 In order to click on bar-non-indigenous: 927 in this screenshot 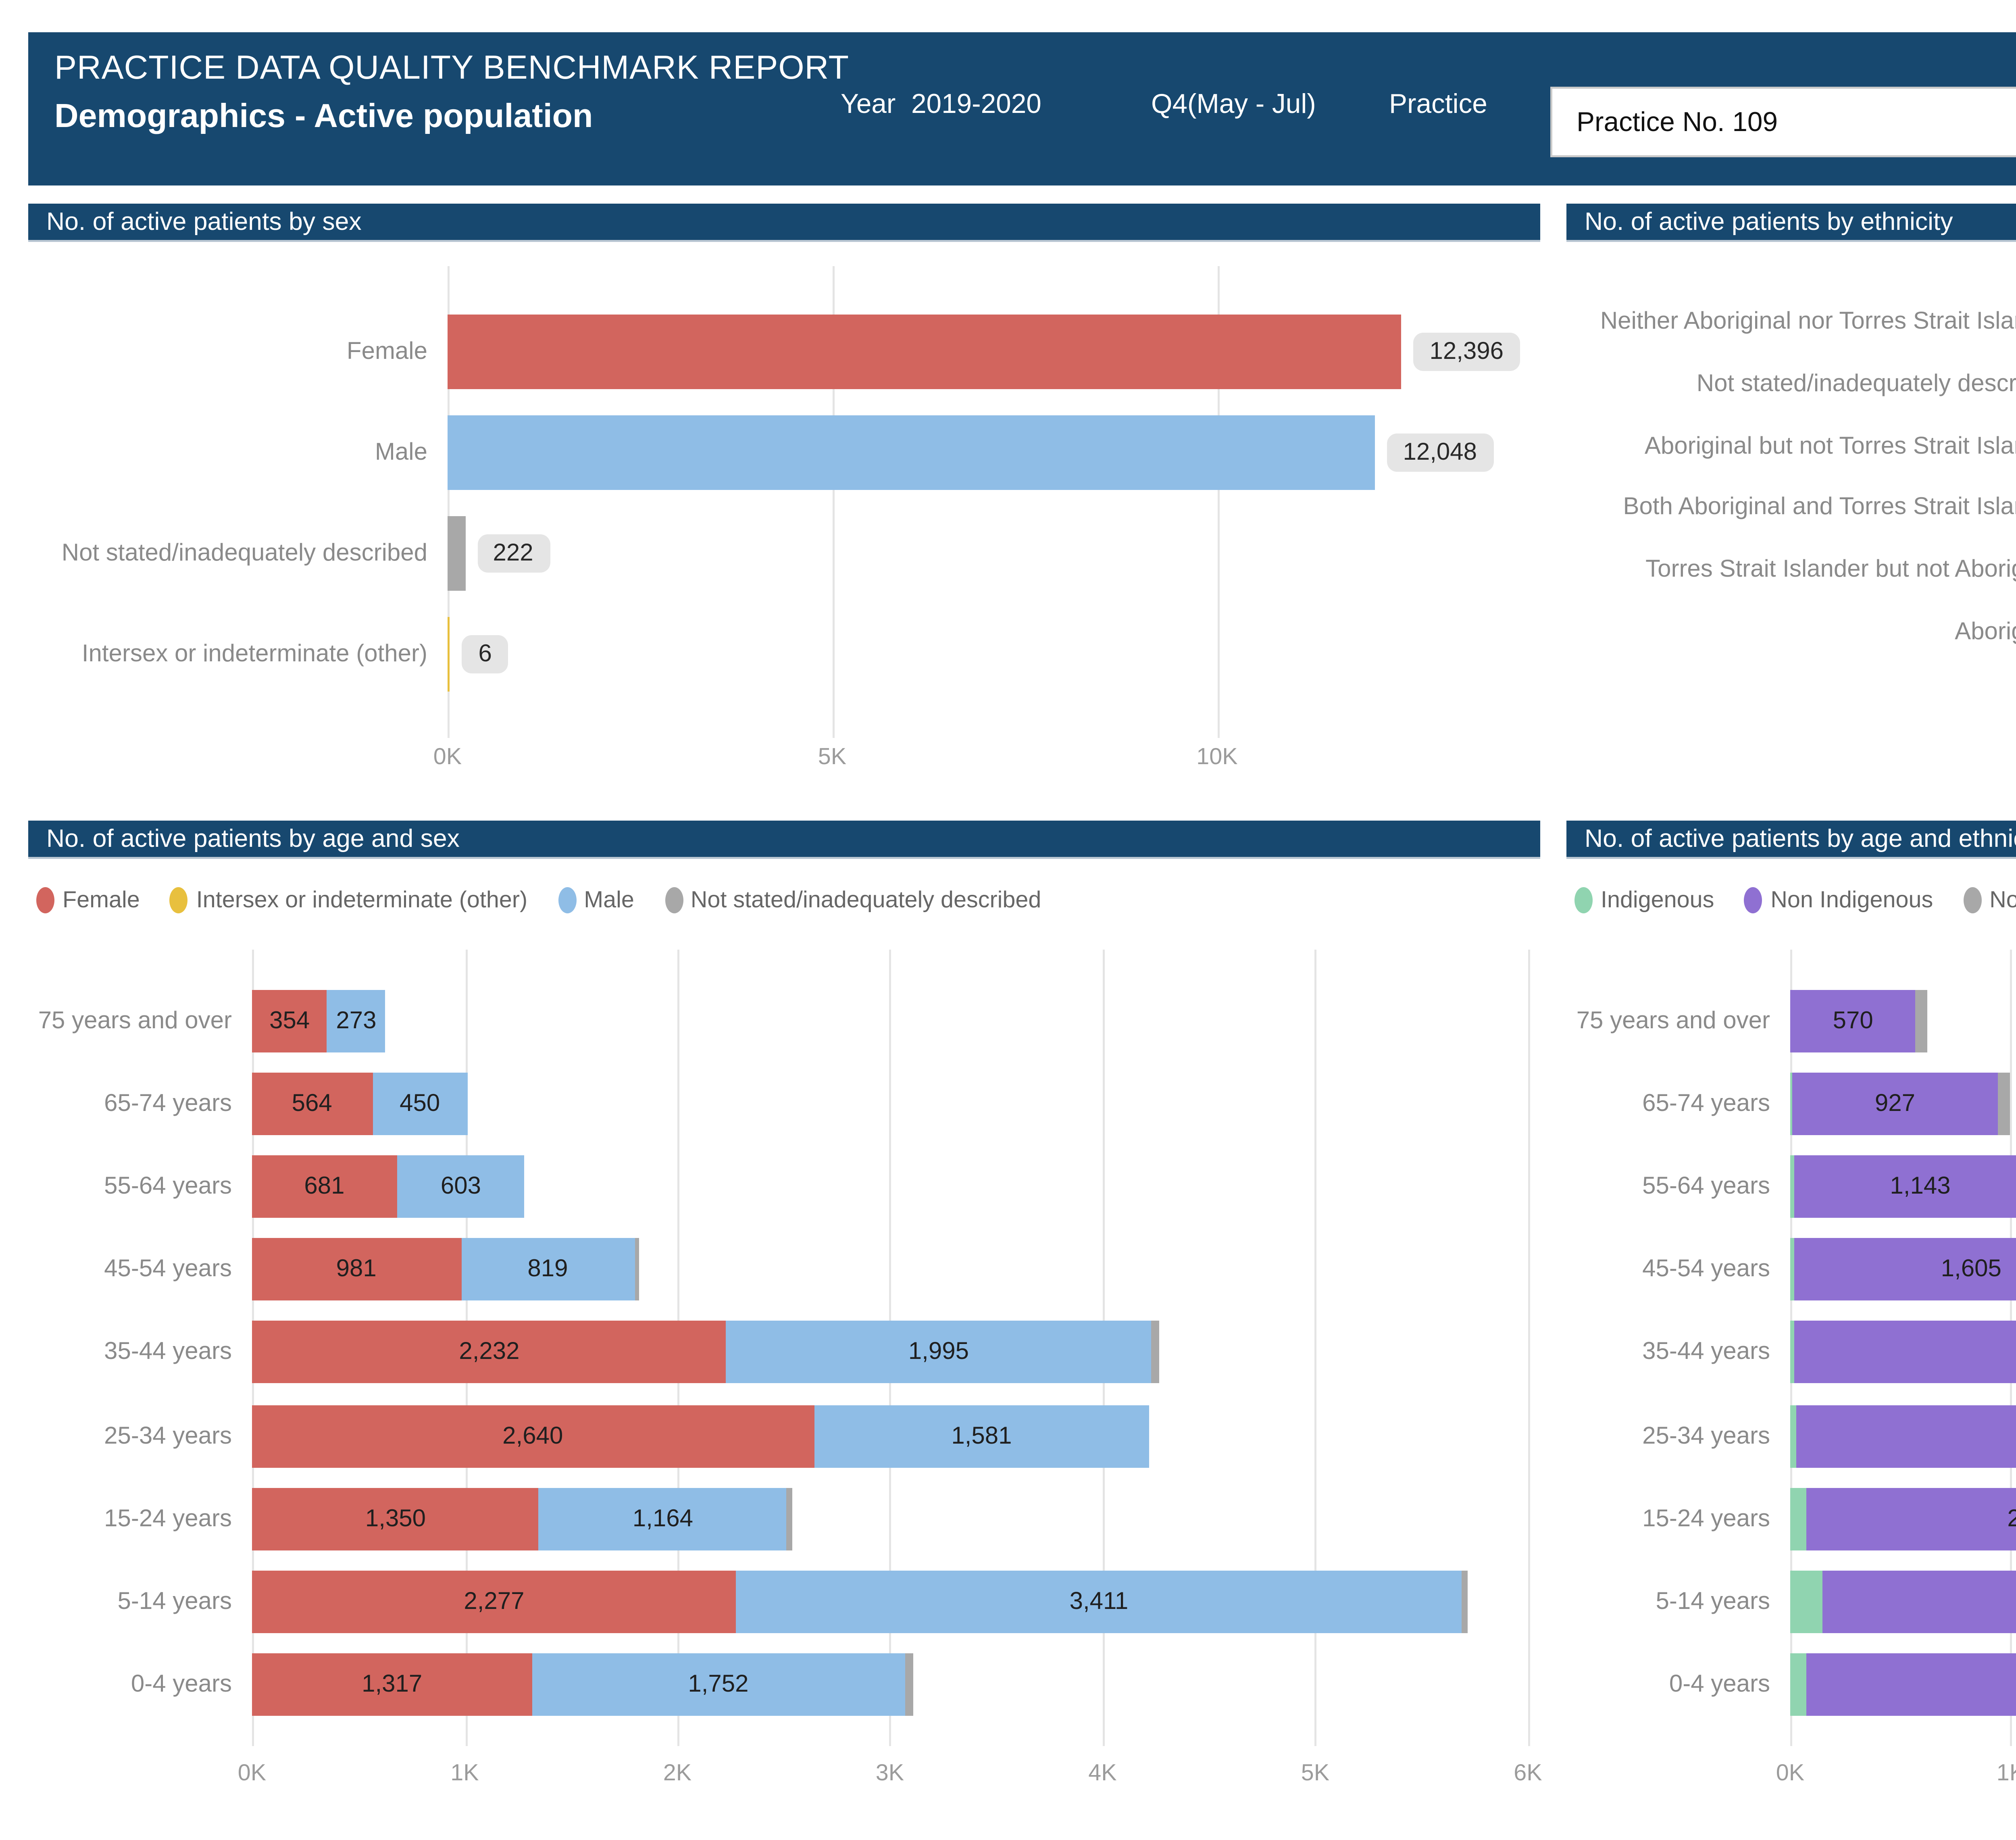, I will do `click(1895, 1104)`.